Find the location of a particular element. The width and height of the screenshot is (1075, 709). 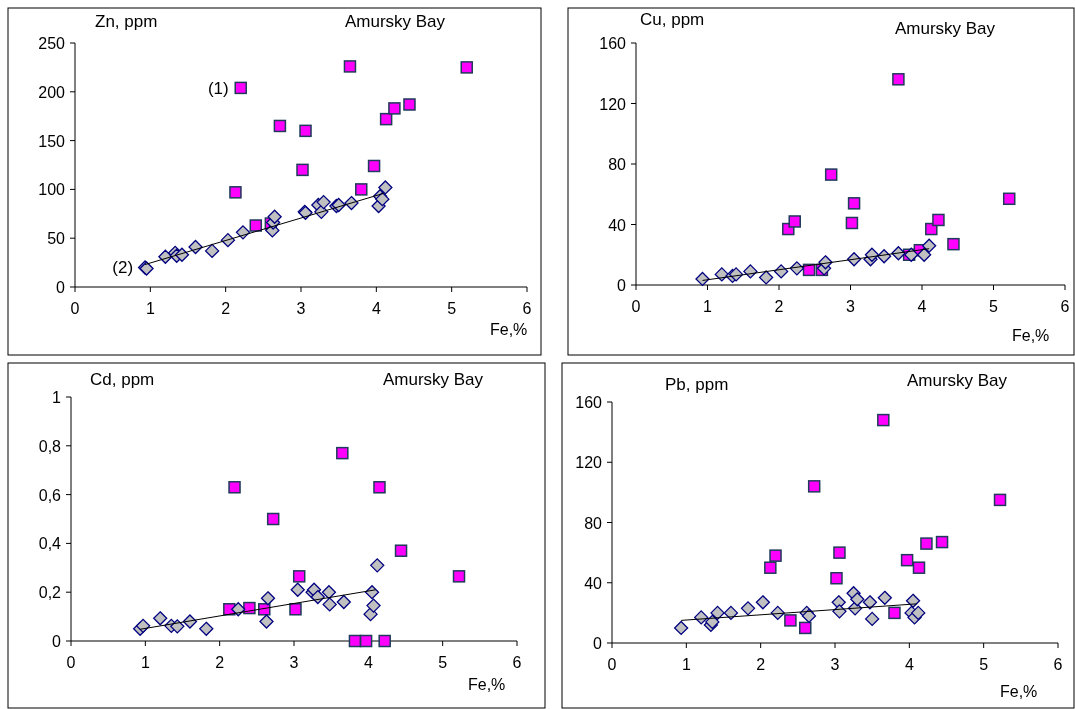

y-axis-title: Pb, ppm is located at coordinates (697, 384).